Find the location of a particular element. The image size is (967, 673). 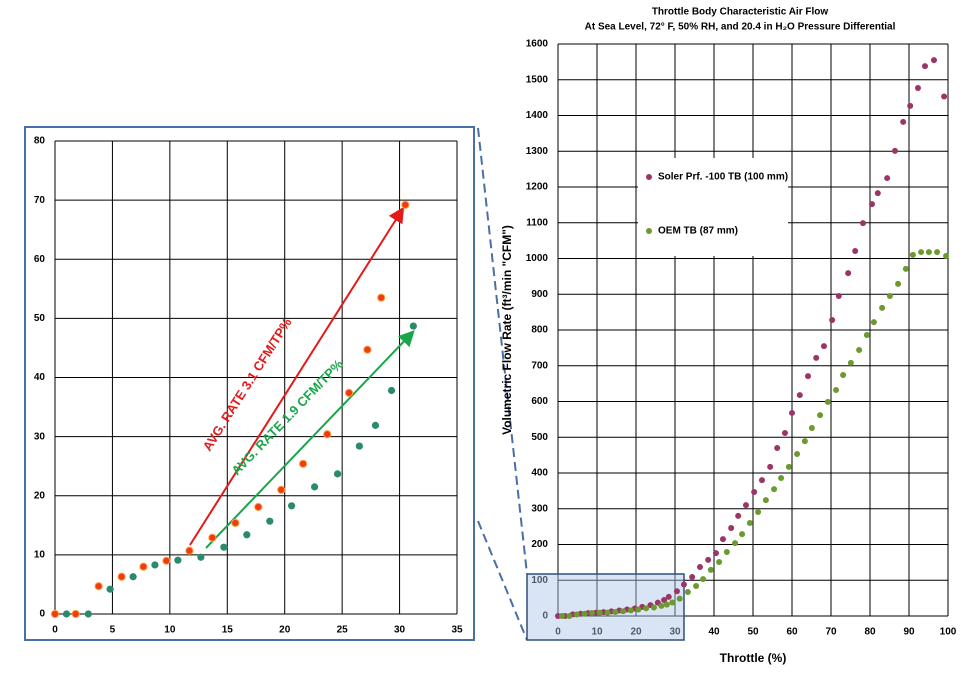

legend-label: OEM TB (87 mm) is located at coordinates (698, 231).